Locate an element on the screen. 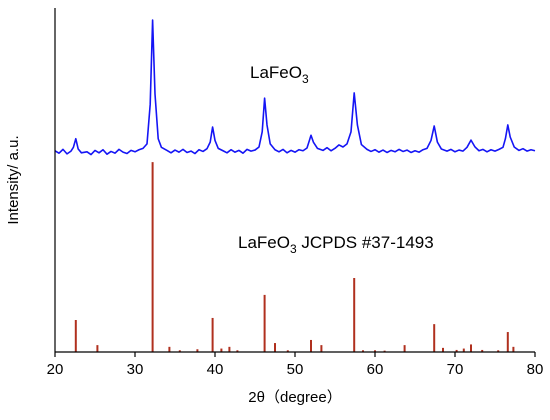 The image size is (550, 420). x-tick-label: 20 is located at coordinates (55, 369).